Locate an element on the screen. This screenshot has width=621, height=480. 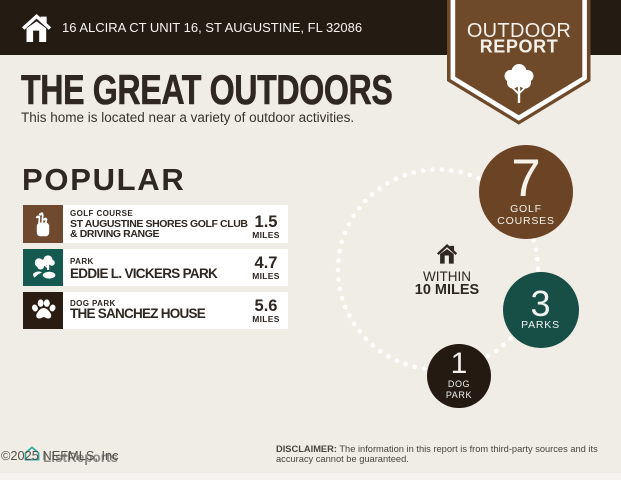
svg-text: REPORT is located at coordinates (519, 47).